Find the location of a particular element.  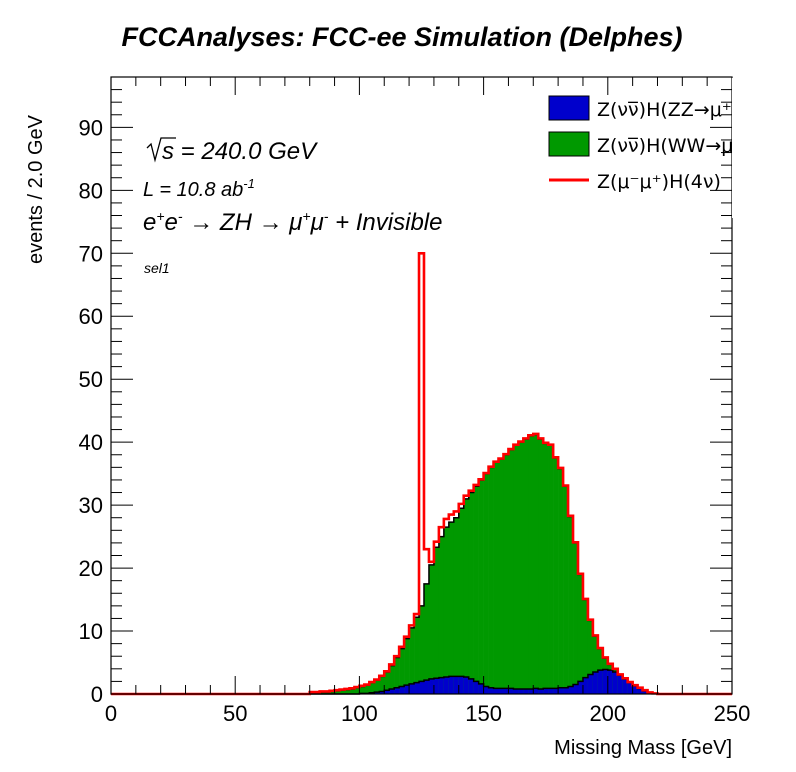

process-end: + Invisible is located at coordinates (385, 222).